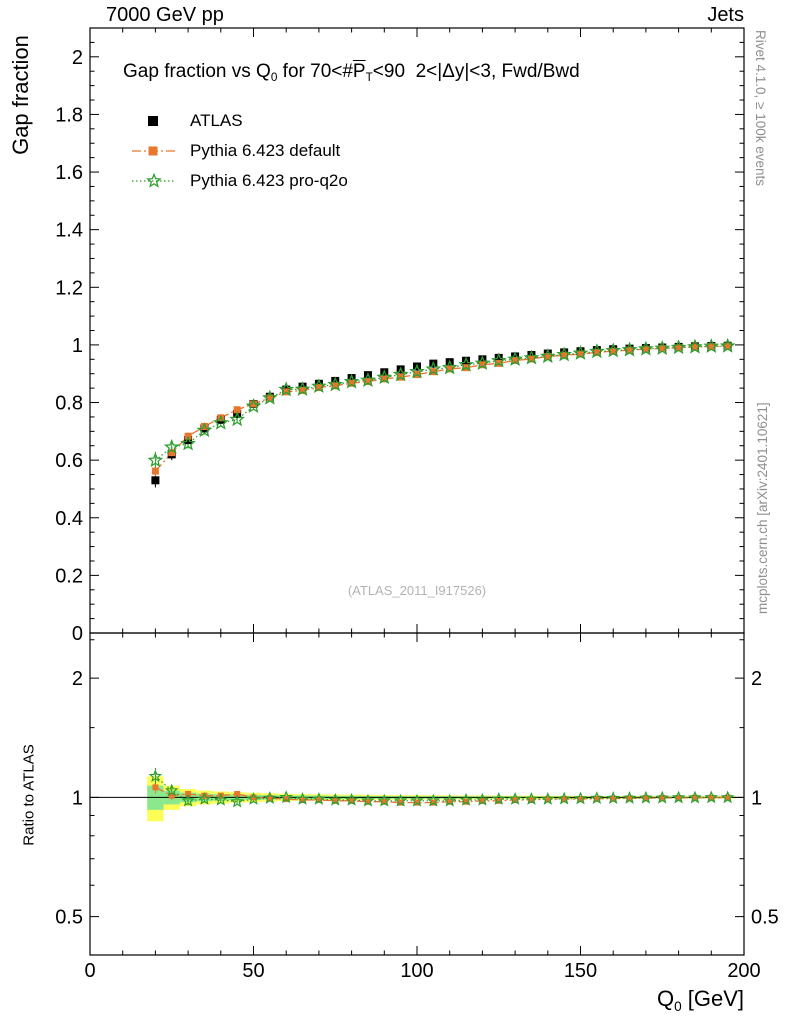 This screenshot has width=786, height=1024. What do you see at coordinates (743, 971) in the screenshot?
I see `svg-text: 200` at bounding box center [743, 971].